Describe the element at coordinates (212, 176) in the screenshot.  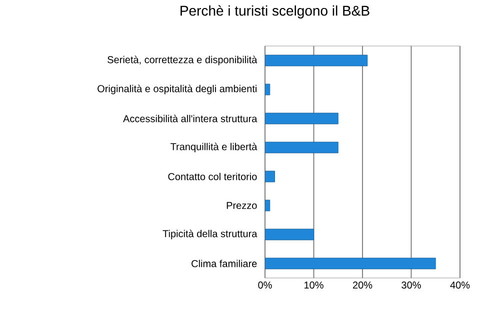
I see `y-tick-label: Contatto col teritorio` at that location.